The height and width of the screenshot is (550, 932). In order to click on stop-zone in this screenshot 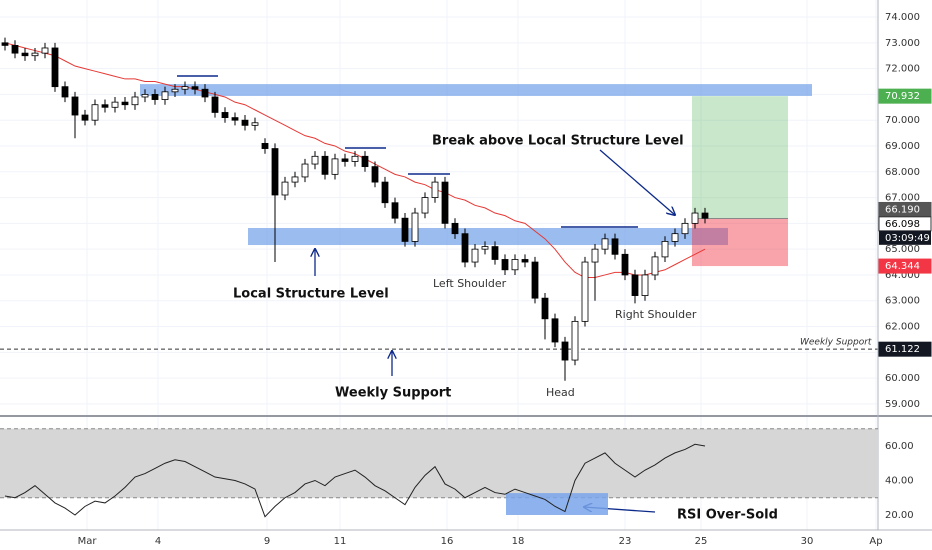, I will do `click(740, 242)`.